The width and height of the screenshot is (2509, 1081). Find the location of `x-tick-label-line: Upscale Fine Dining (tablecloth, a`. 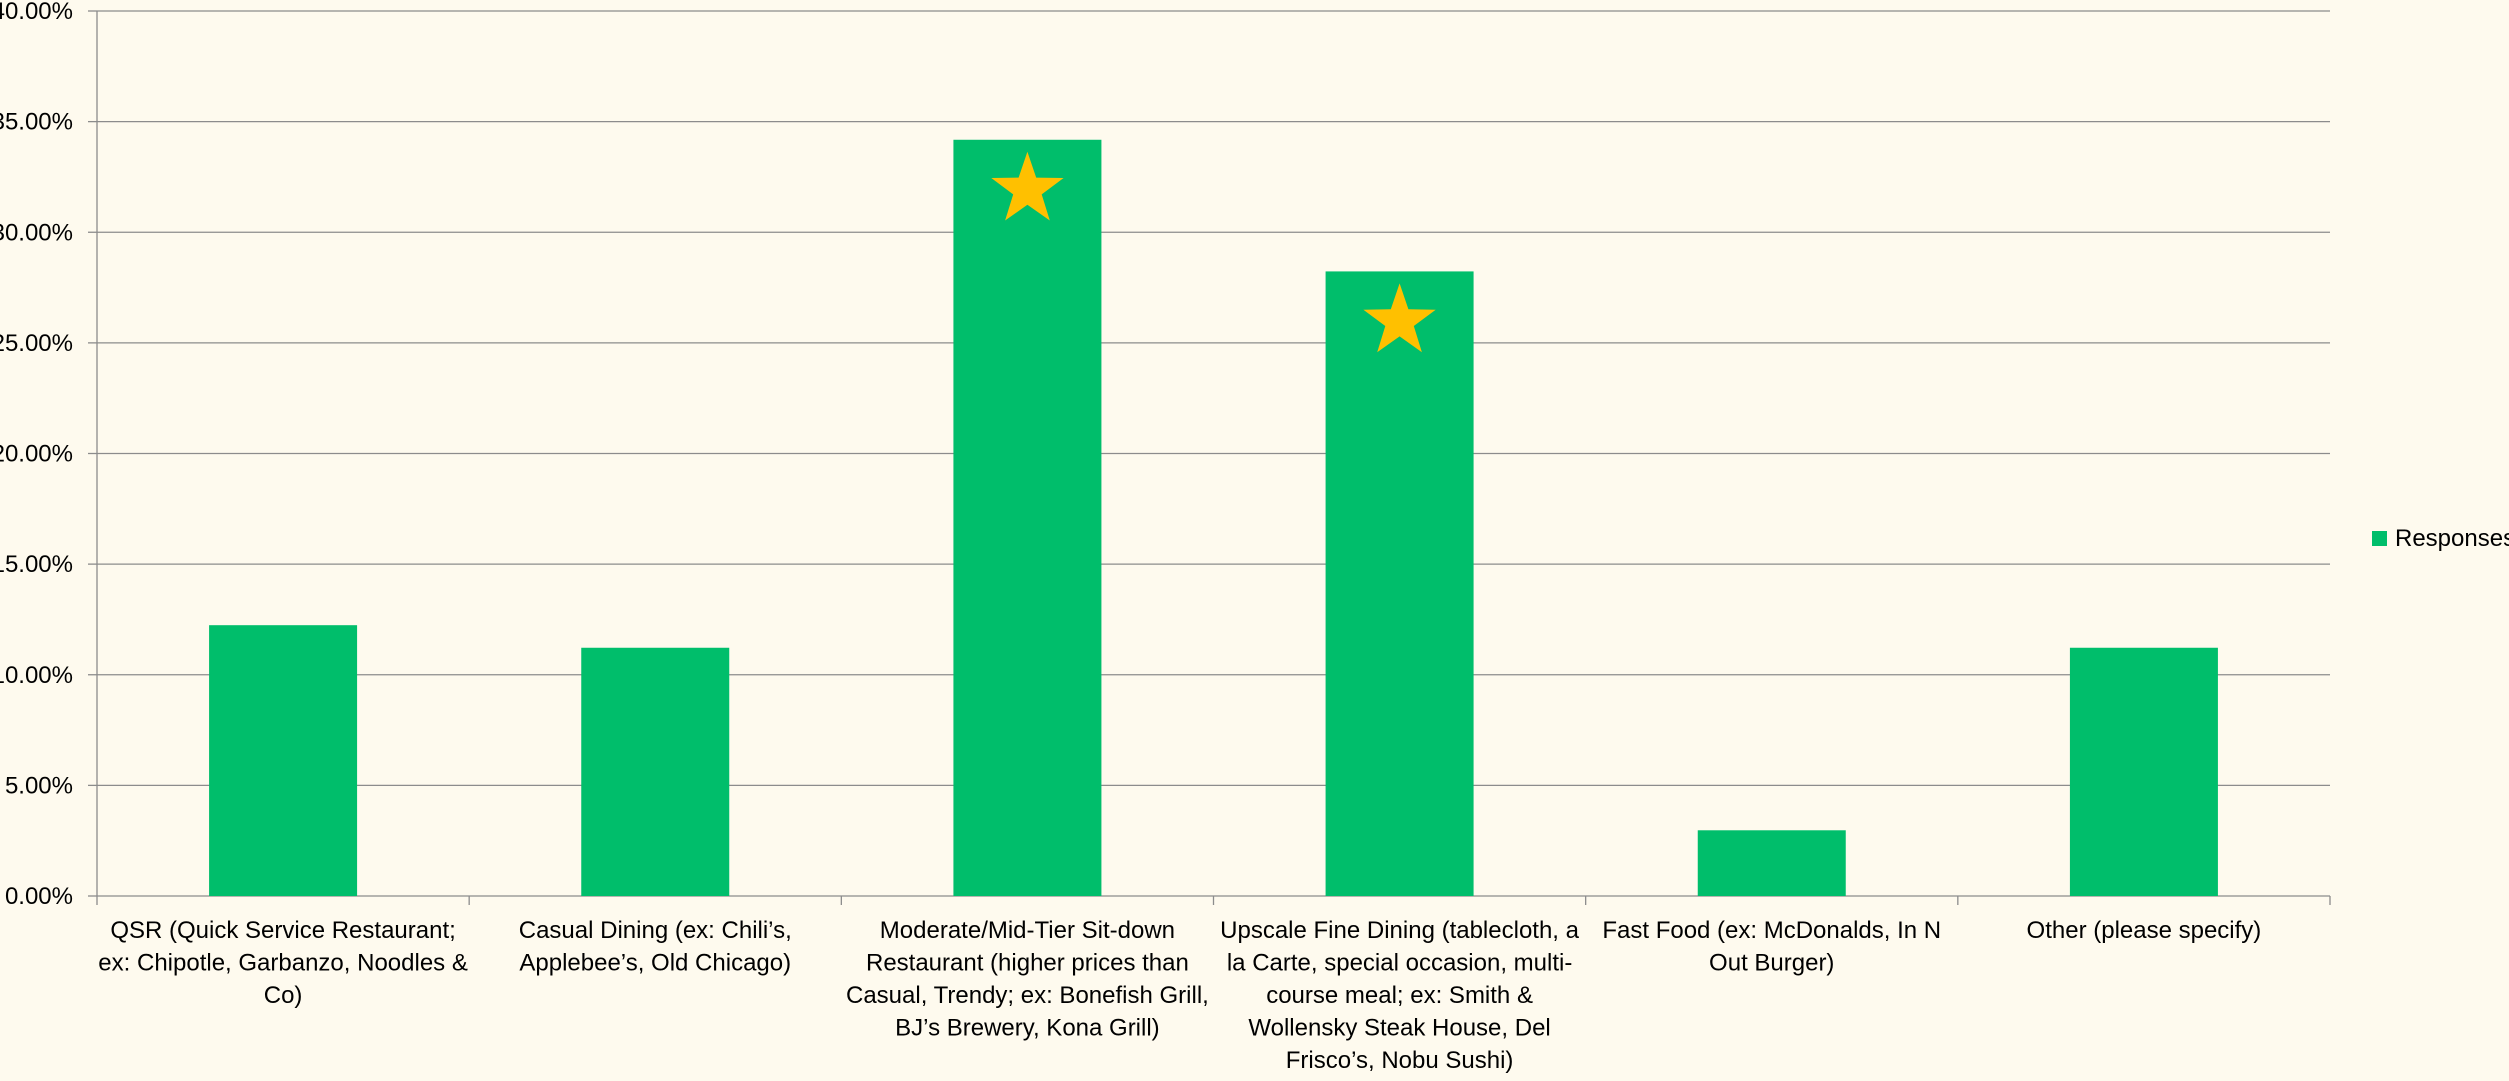

x-tick-label-line: Upscale Fine Dining (tablecloth, a is located at coordinates (1400, 930).